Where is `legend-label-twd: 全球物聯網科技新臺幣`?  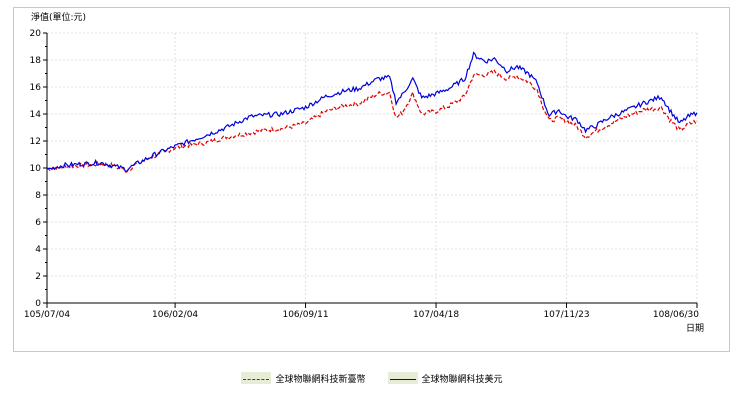 legend-label-twd: 全球物聯網科技新臺幣 is located at coordinates (320, 379).